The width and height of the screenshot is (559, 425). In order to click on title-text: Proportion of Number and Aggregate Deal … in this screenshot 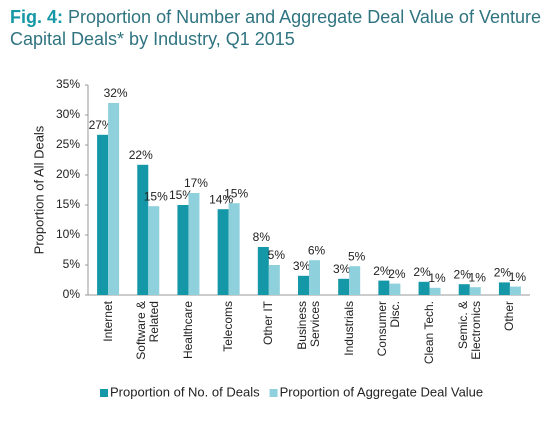, I will do `click(275, 28)`.